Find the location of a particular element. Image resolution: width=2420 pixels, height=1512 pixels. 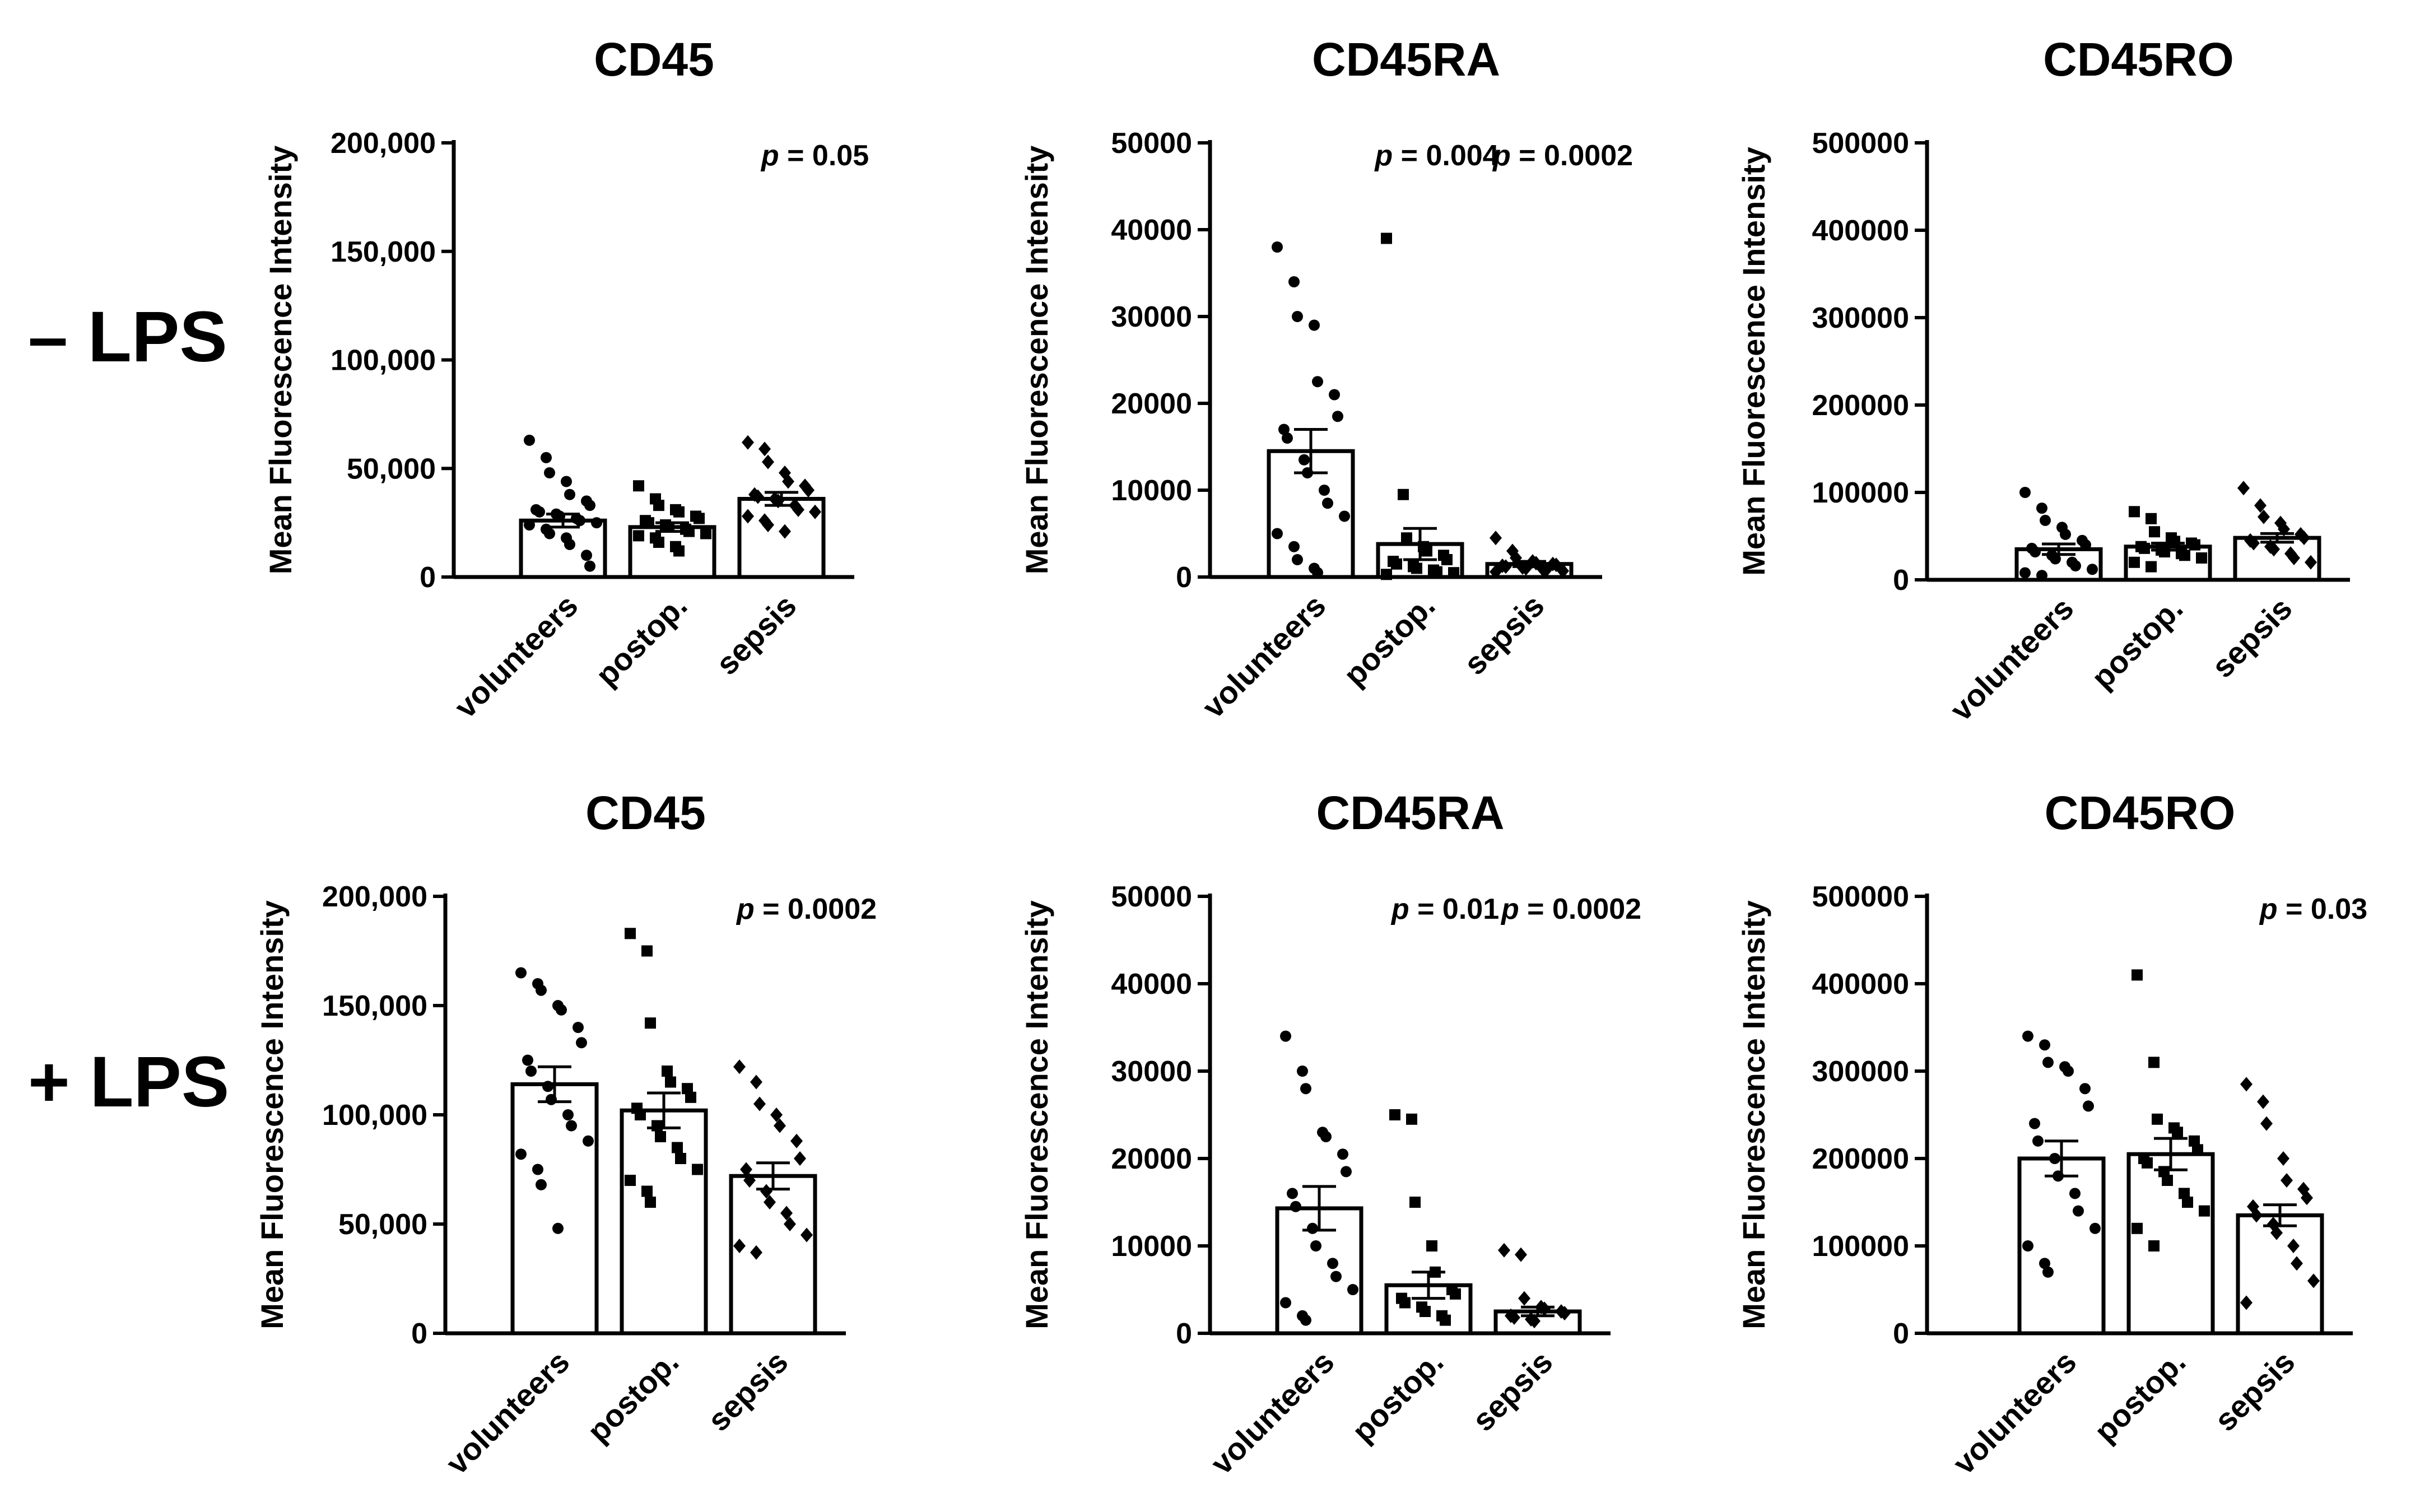

y-axis-label: Mean Fluorescence Intensity is located at coordinates (1037, 360).